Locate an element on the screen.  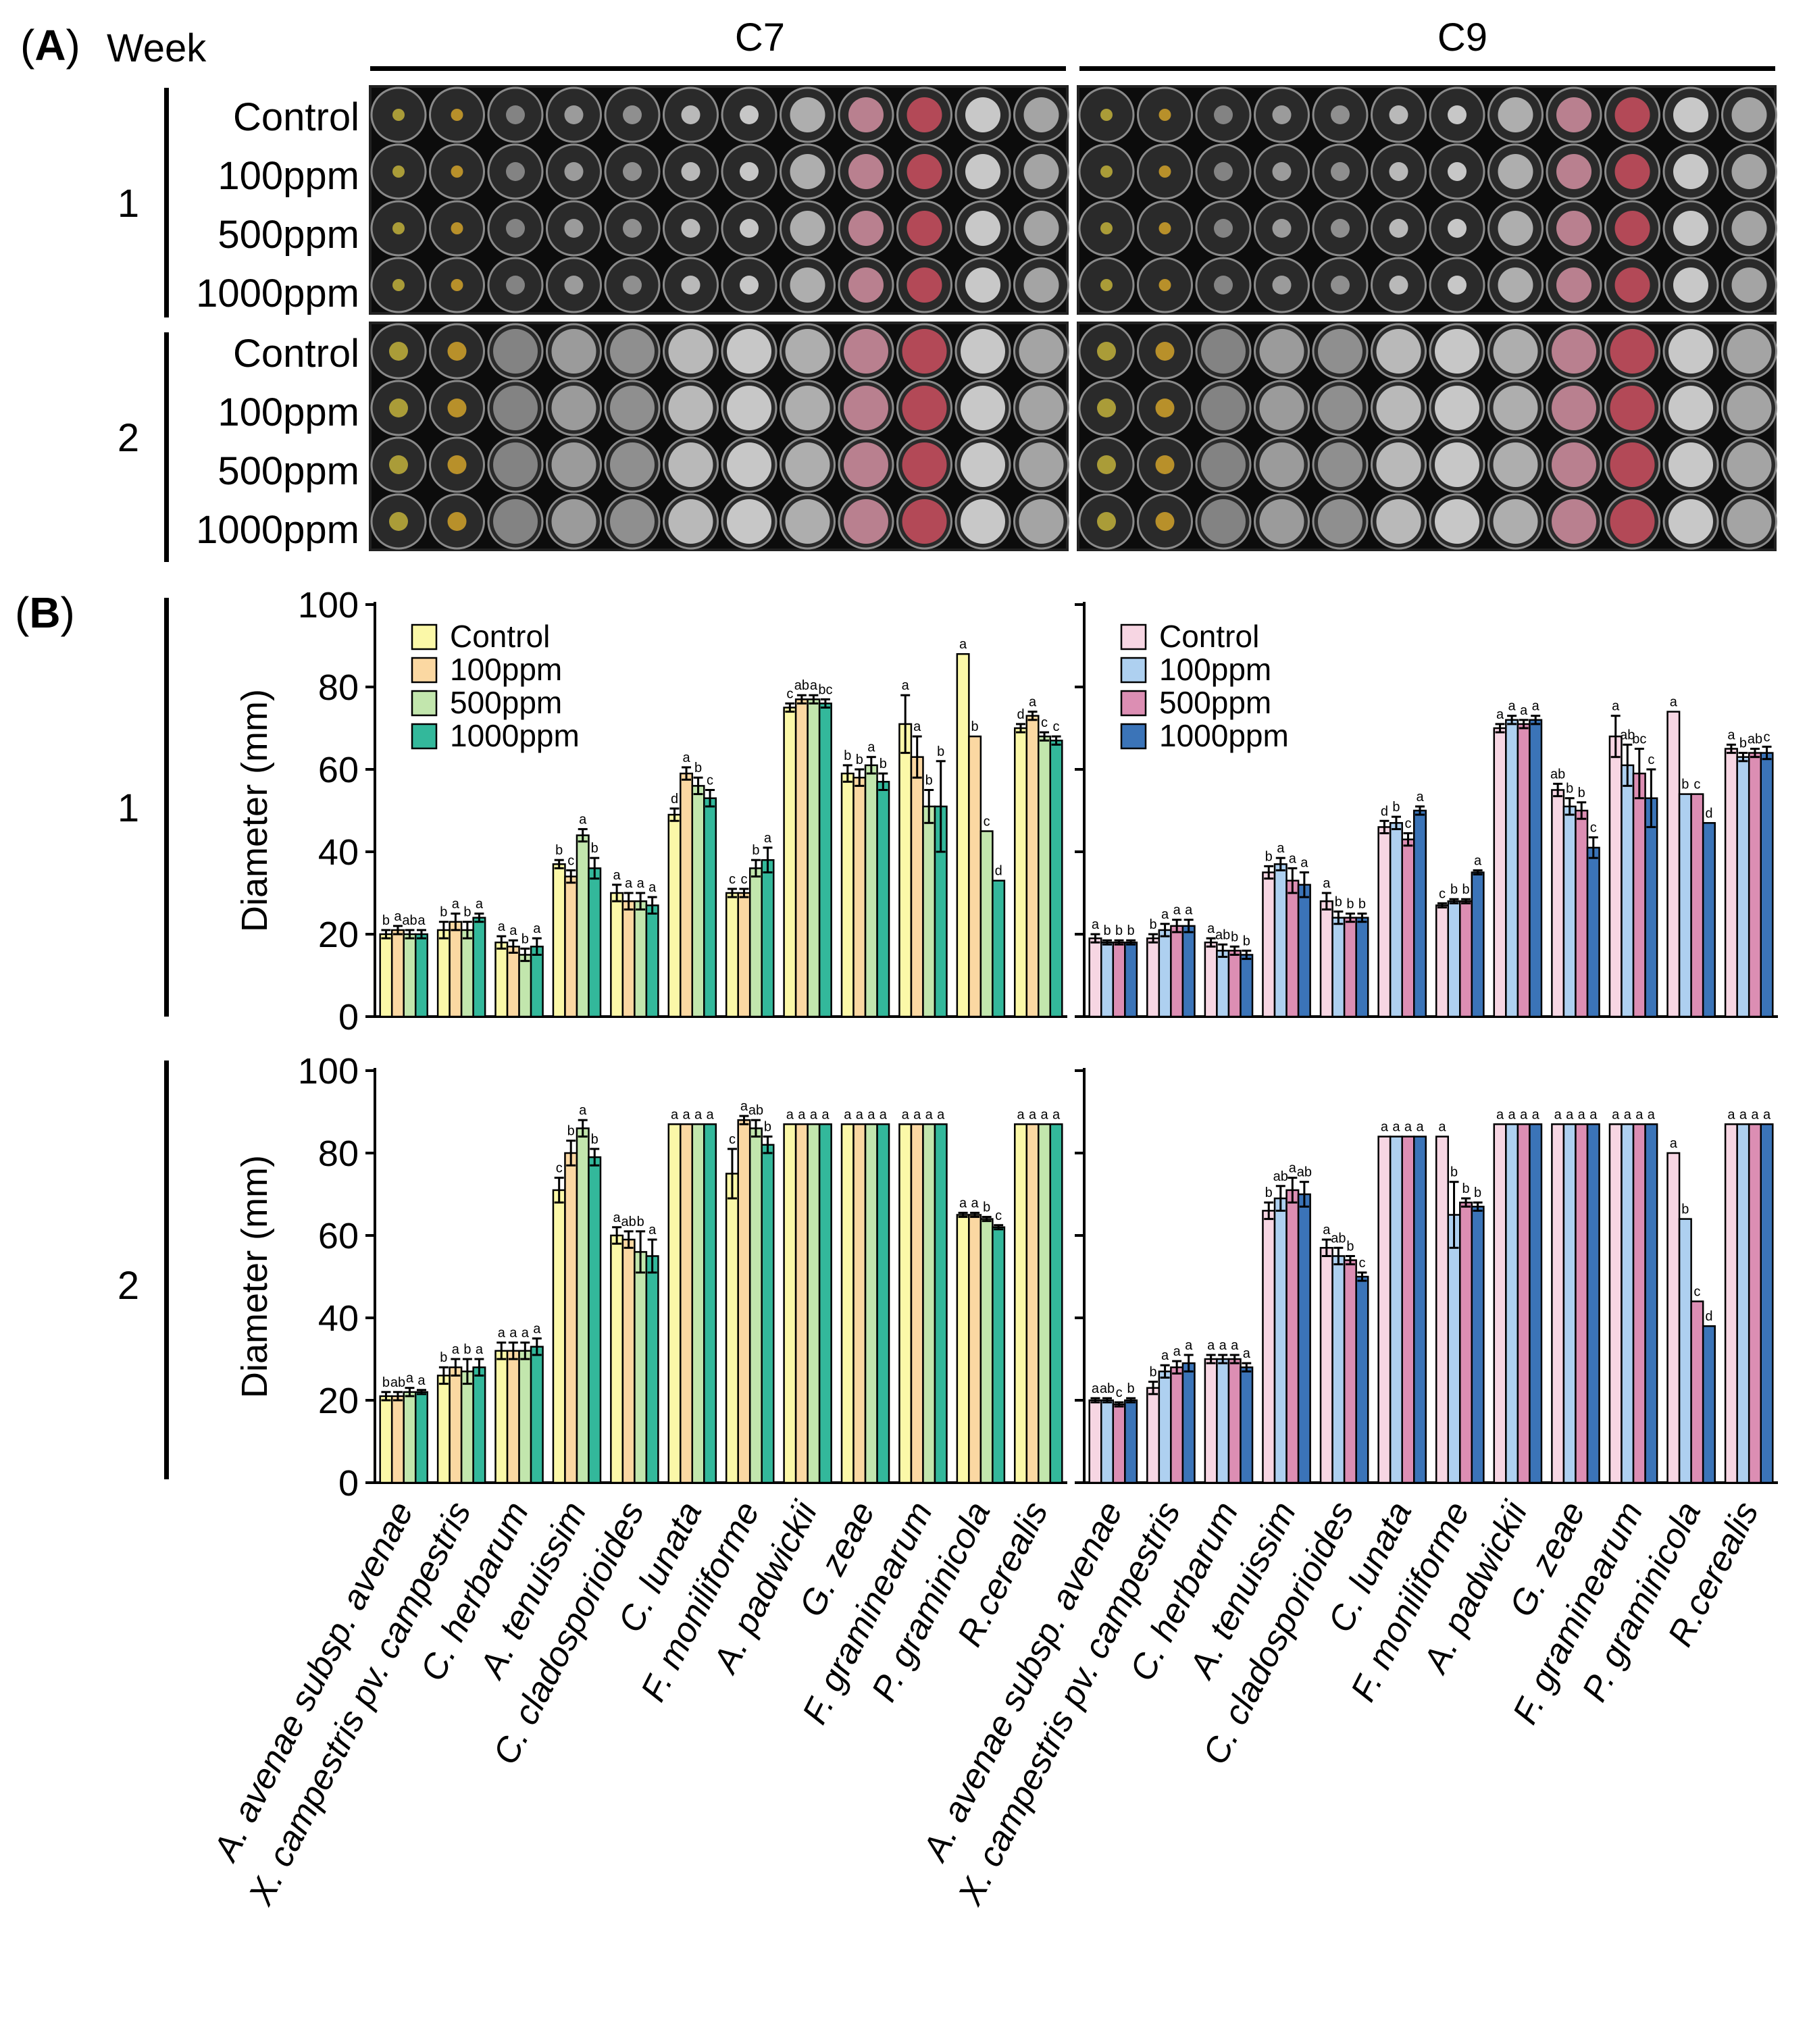
colony-c9-week1-r3-c10 is located at coordinates (1690, 285).